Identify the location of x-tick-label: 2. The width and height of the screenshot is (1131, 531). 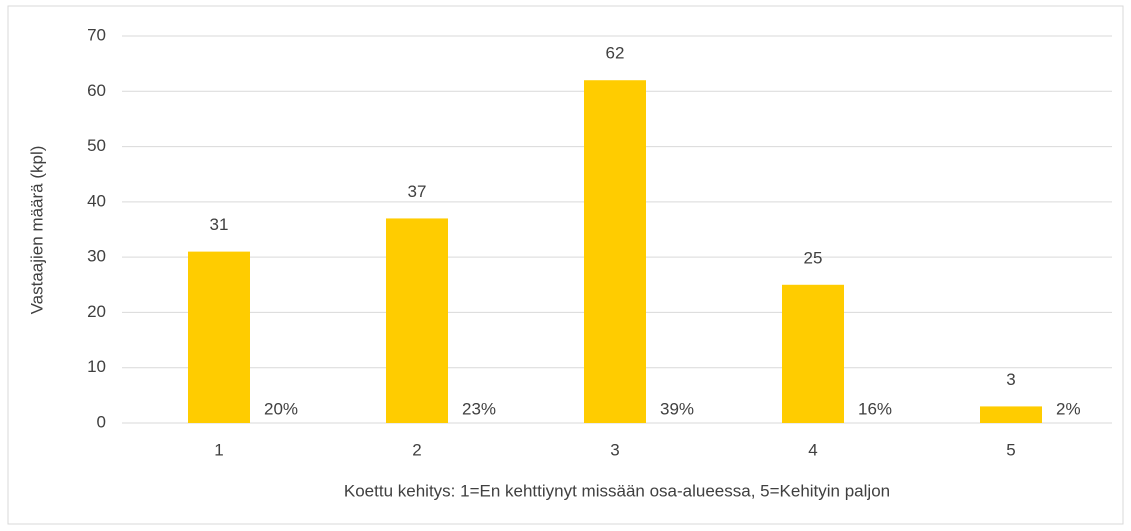
(416, 449).